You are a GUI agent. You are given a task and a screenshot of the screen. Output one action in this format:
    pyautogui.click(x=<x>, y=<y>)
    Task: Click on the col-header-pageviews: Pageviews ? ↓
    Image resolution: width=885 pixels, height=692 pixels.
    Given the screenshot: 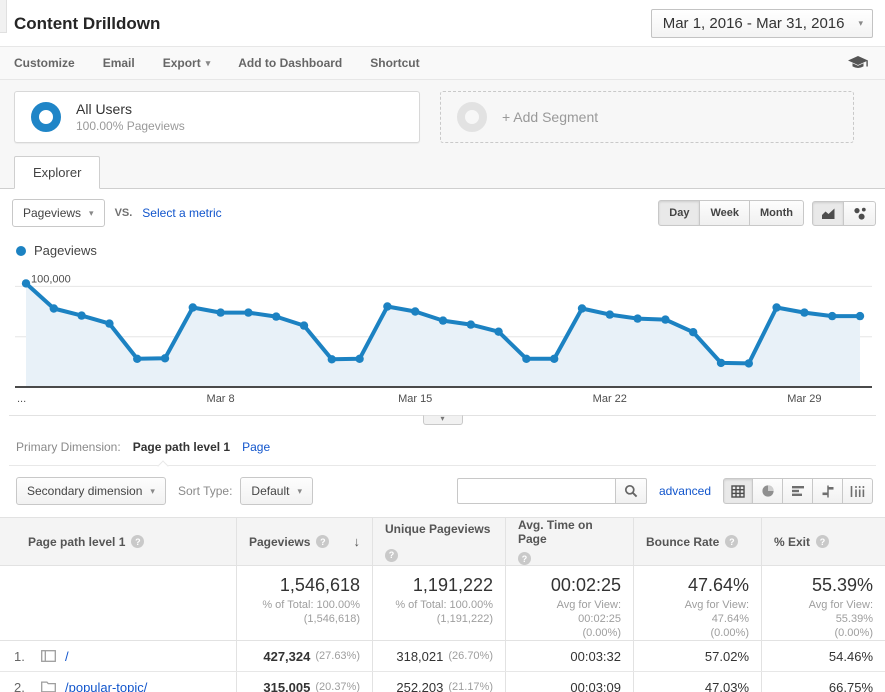 What is the action you would take?
    pyautogui.click(x=304, y=541)
    